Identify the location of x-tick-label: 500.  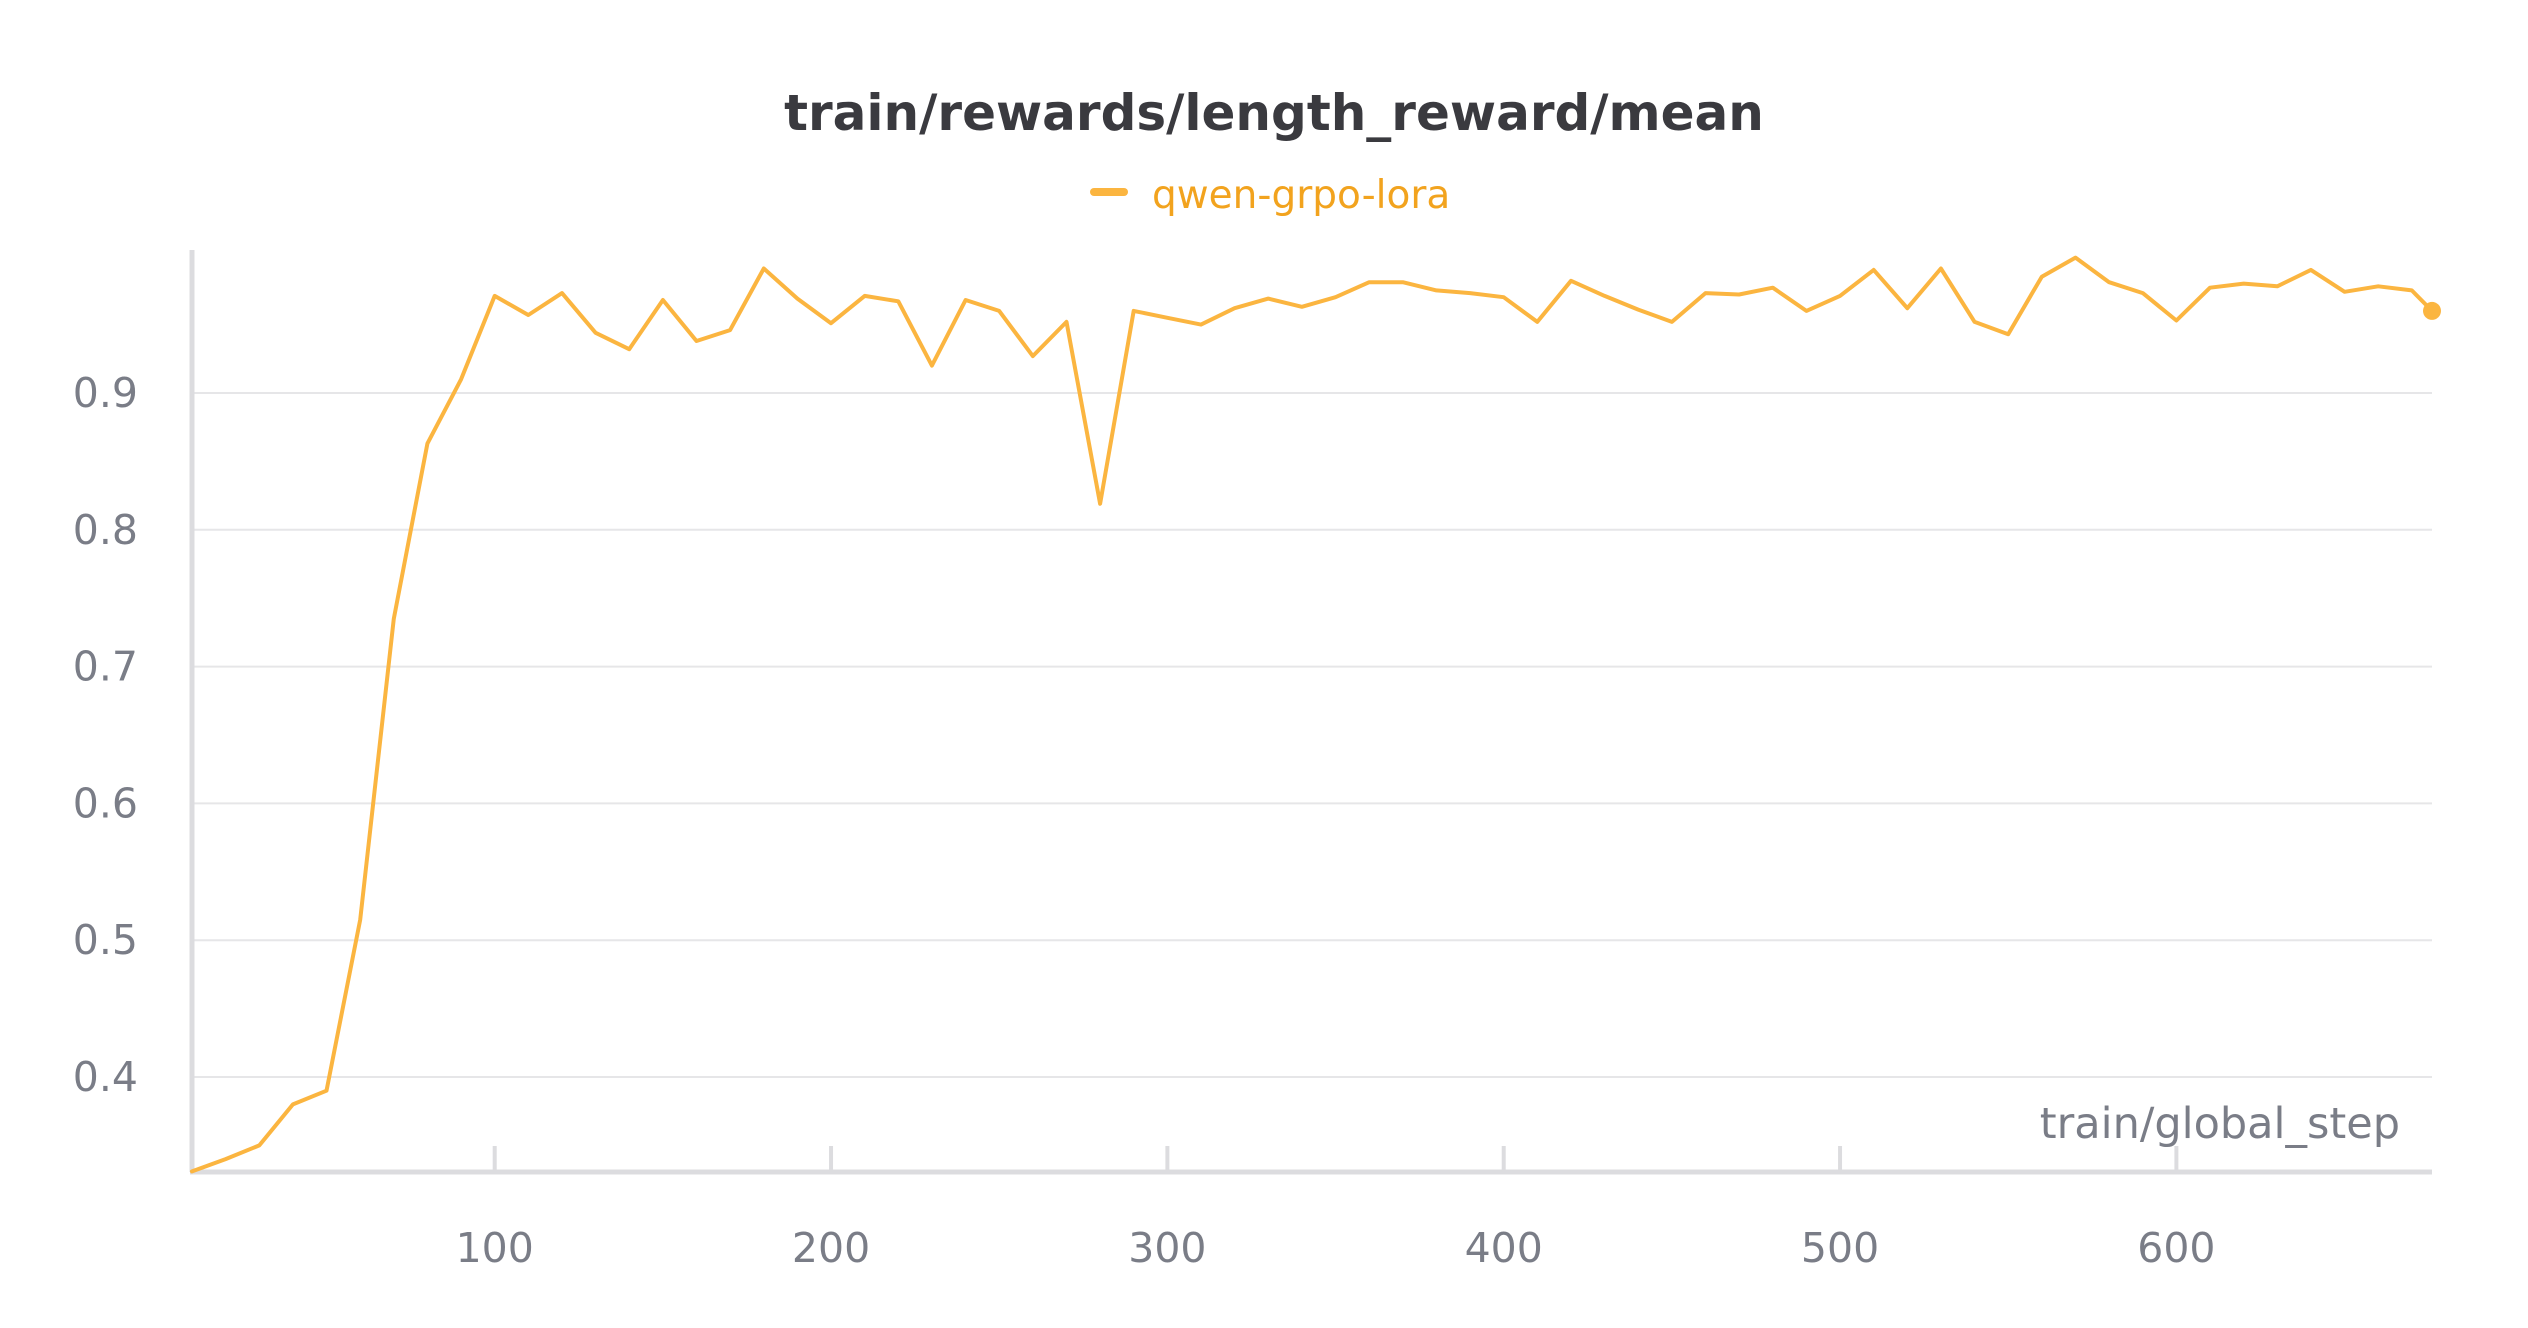
(1840, 1248).